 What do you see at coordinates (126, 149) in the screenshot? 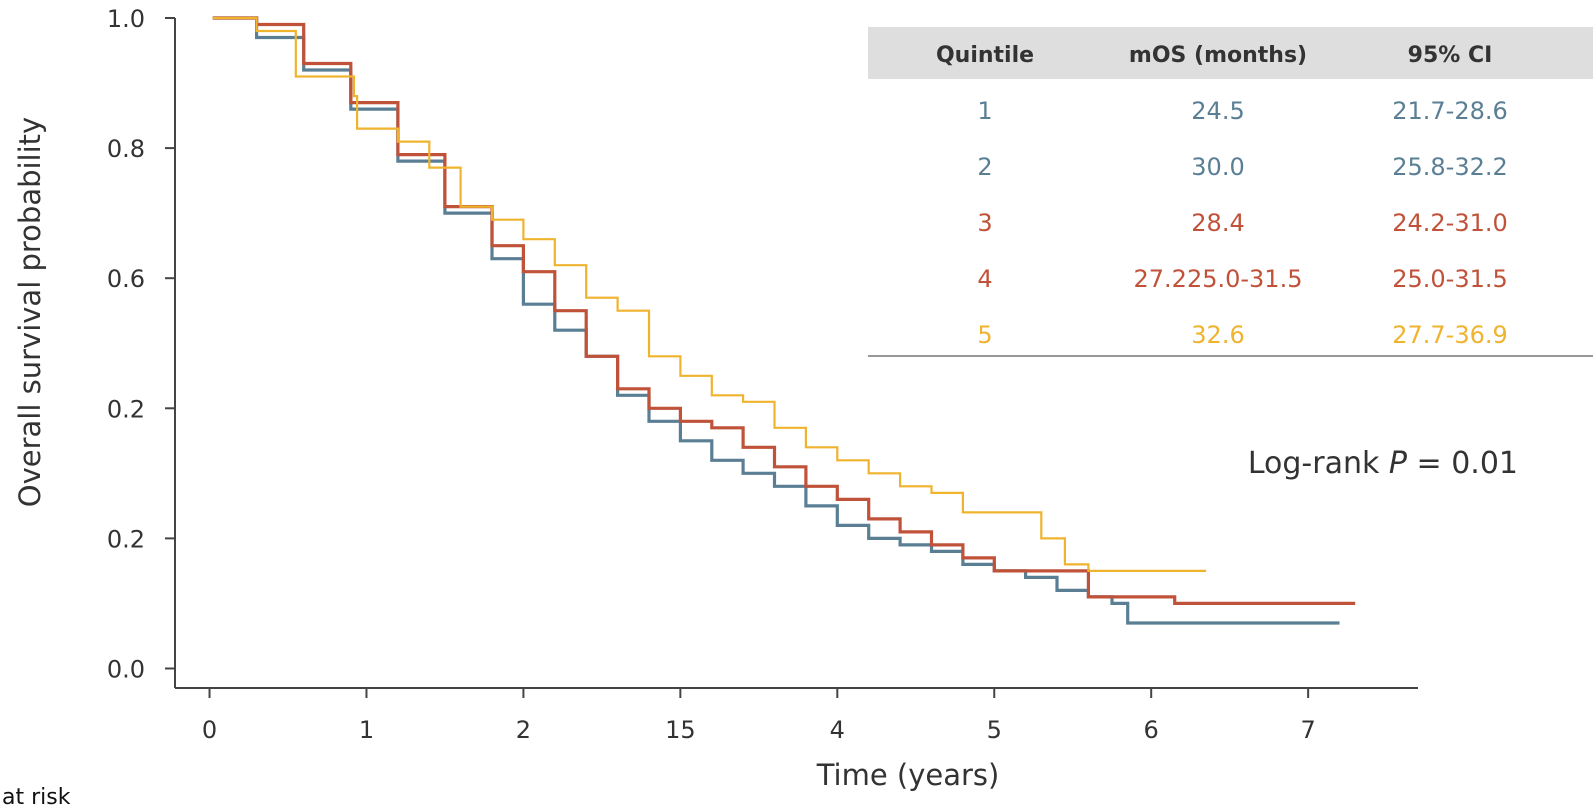
I see `y-tick-label: 0.8` at bounding box center [126, 149].